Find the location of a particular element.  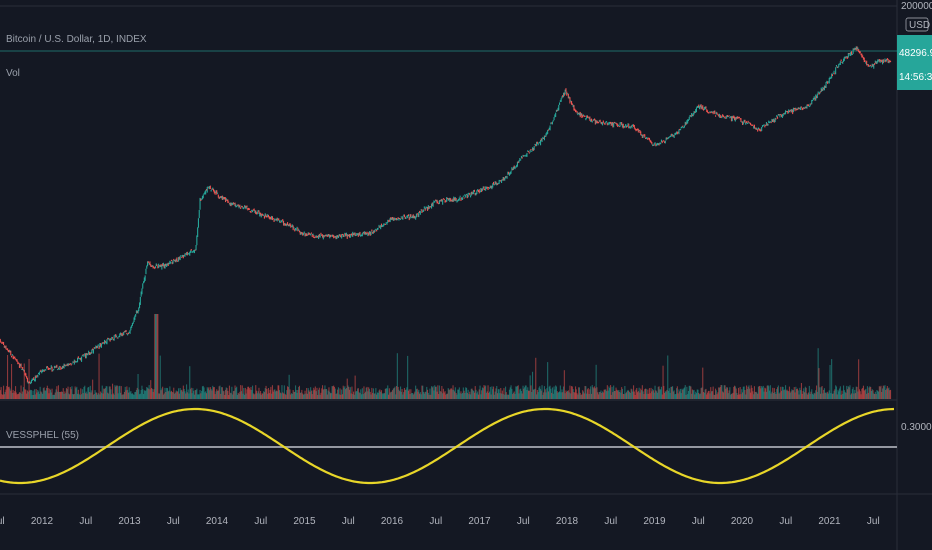

time-axis-label: 2017 is located at coordinates (479, 521).